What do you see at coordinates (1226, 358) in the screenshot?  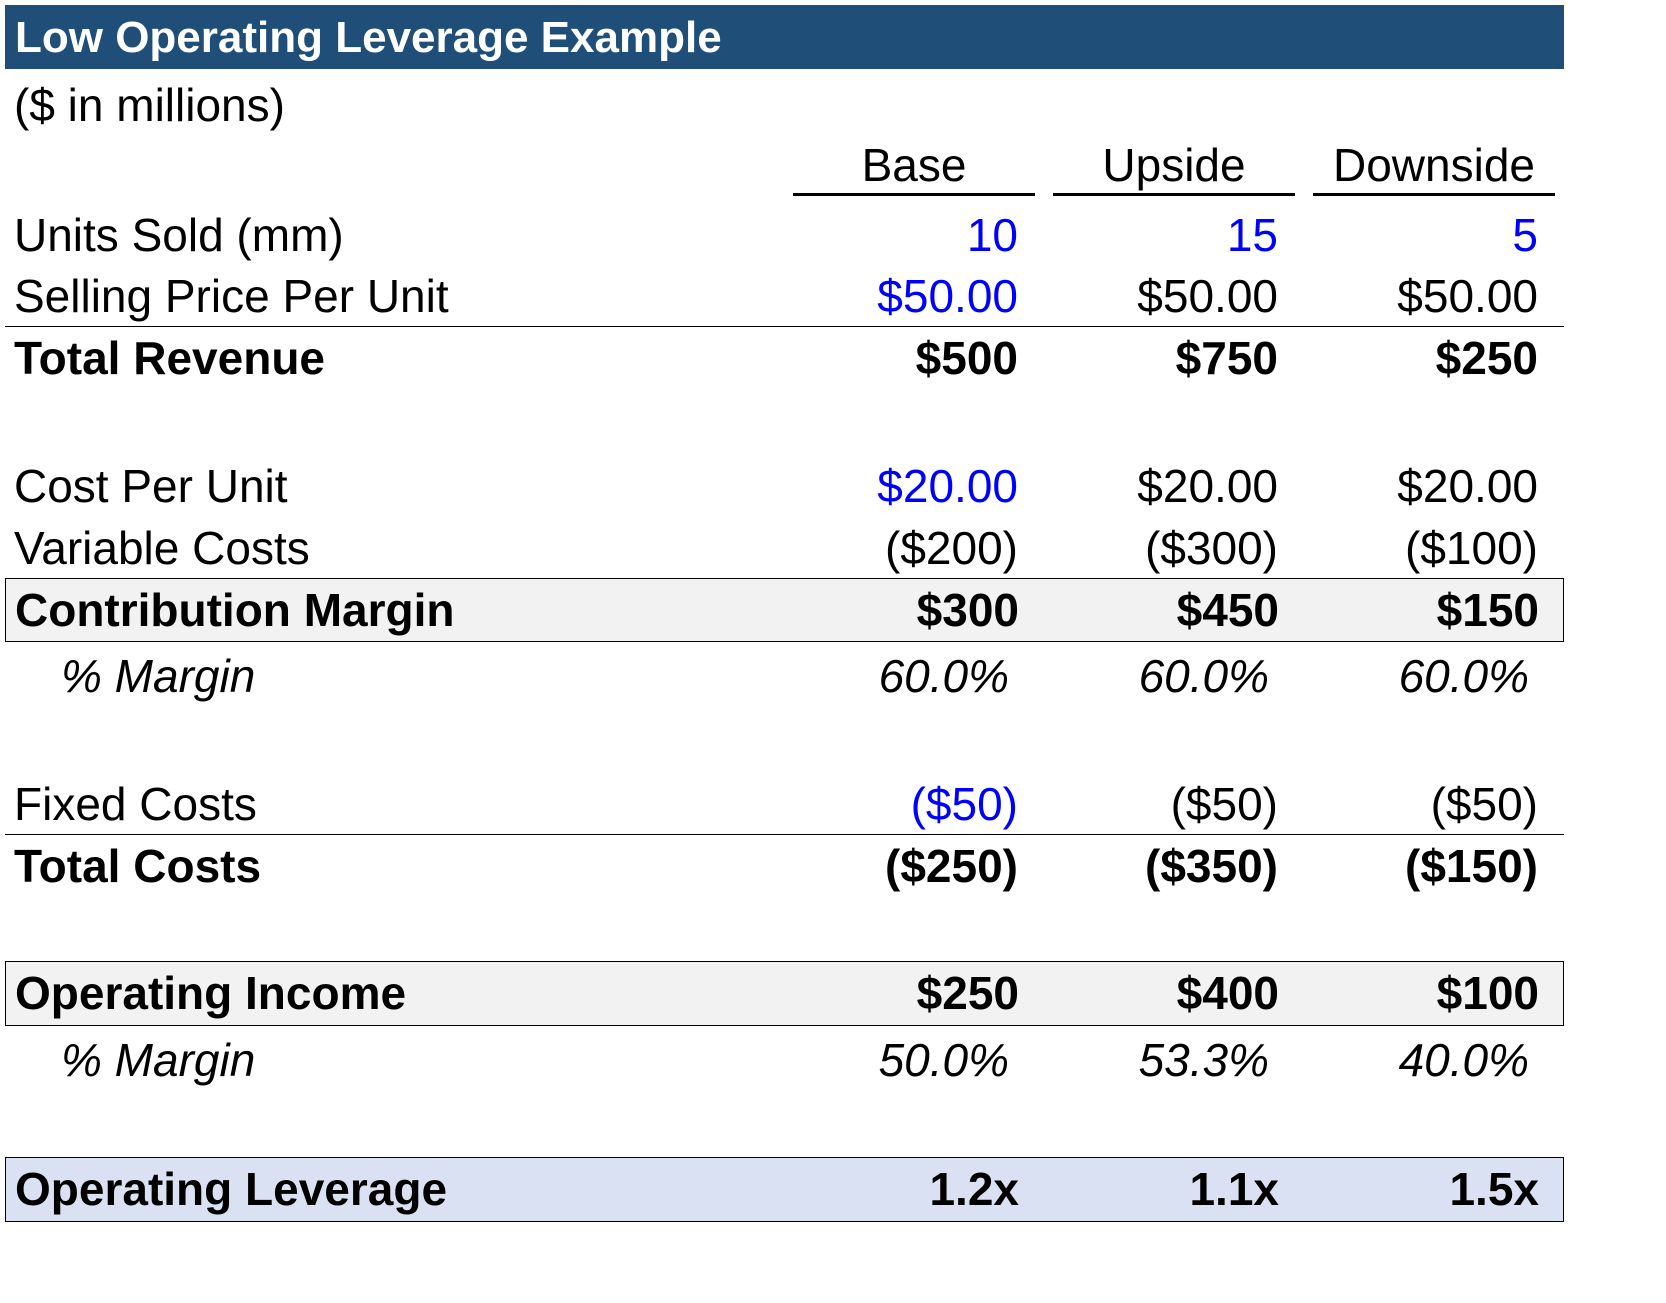 I see `cell-upside: $750` at bounding box center [1226, 358].